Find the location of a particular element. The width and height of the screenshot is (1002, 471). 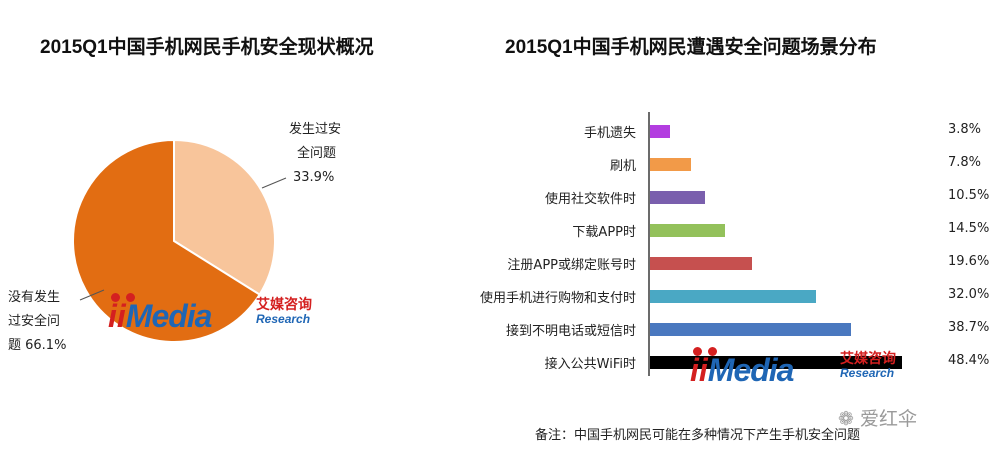

watermark: ❁ 爱红伞 is located at coordinates (877, 417).